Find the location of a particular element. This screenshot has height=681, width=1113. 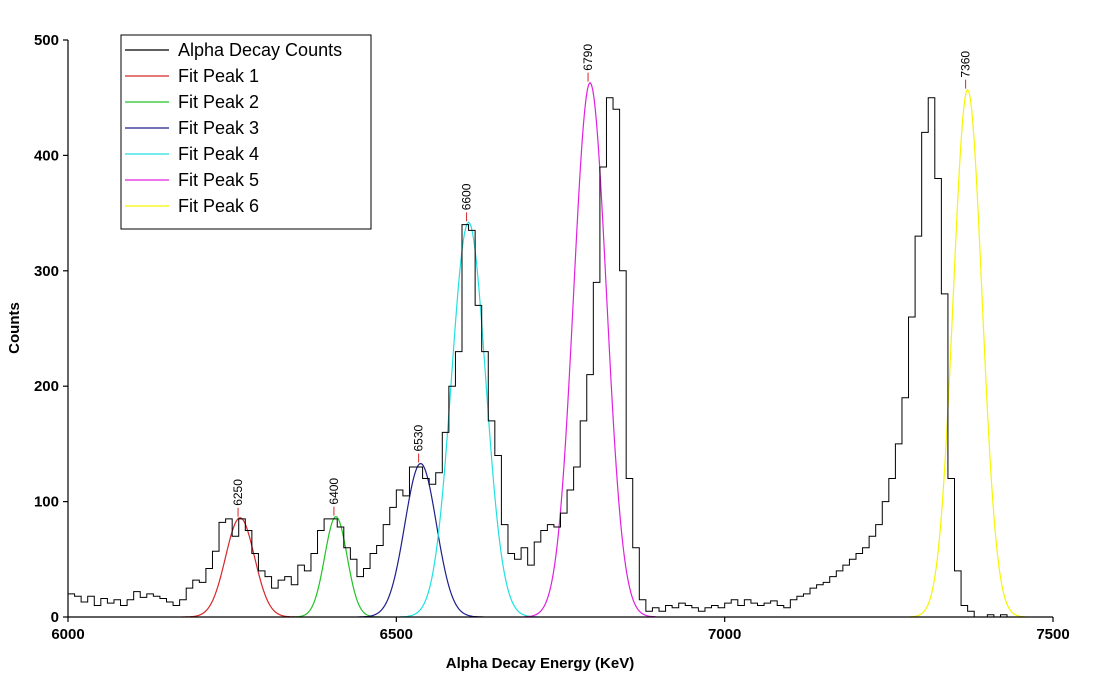

y-tick-label: 500 is located at coordinates (46, 40).